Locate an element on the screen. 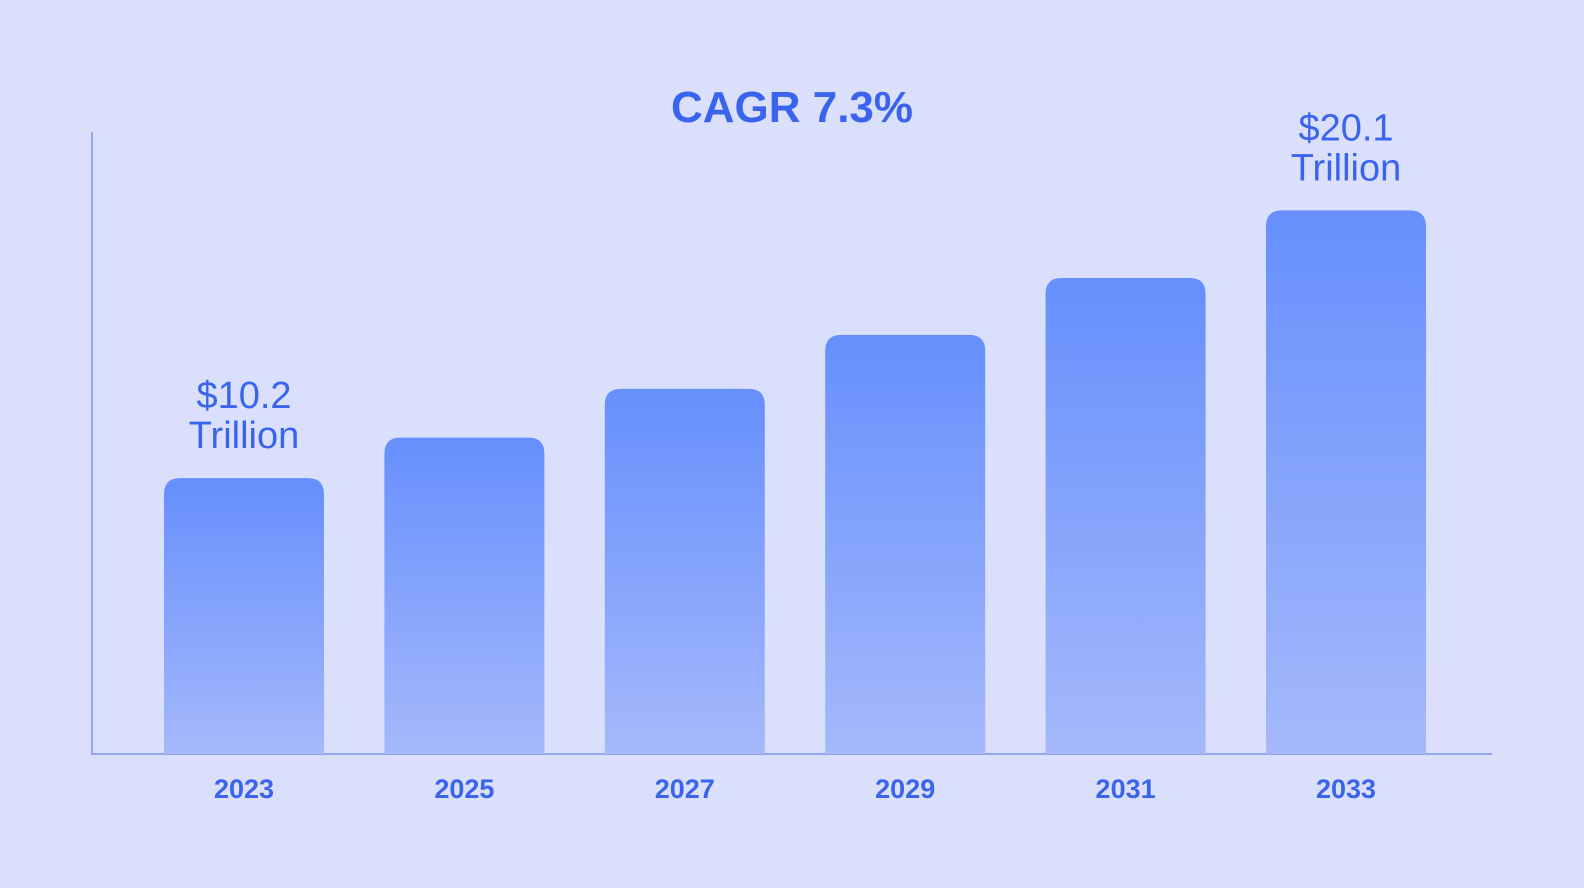  x-tick-label-2023: 2023 is located at coordinates (244, 789).